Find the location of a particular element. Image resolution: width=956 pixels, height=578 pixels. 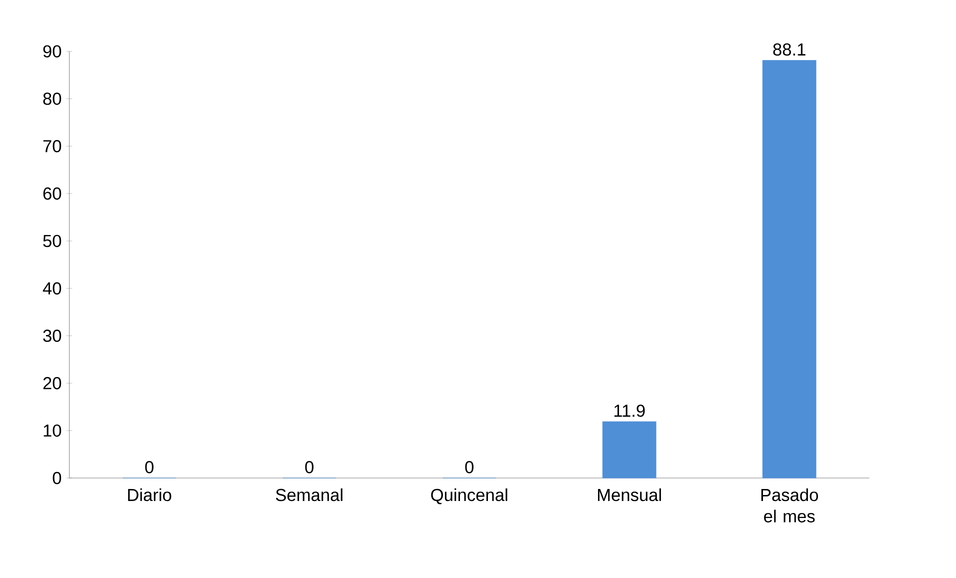

x-tick-label: Mensual is located at coordinates (629, 495).